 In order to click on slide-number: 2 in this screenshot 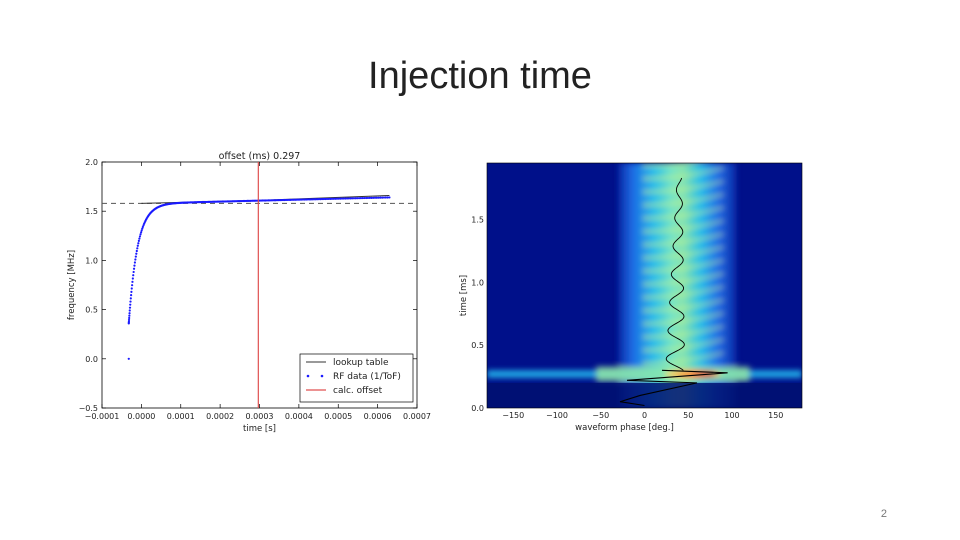, I will do `click(883, 514)`.